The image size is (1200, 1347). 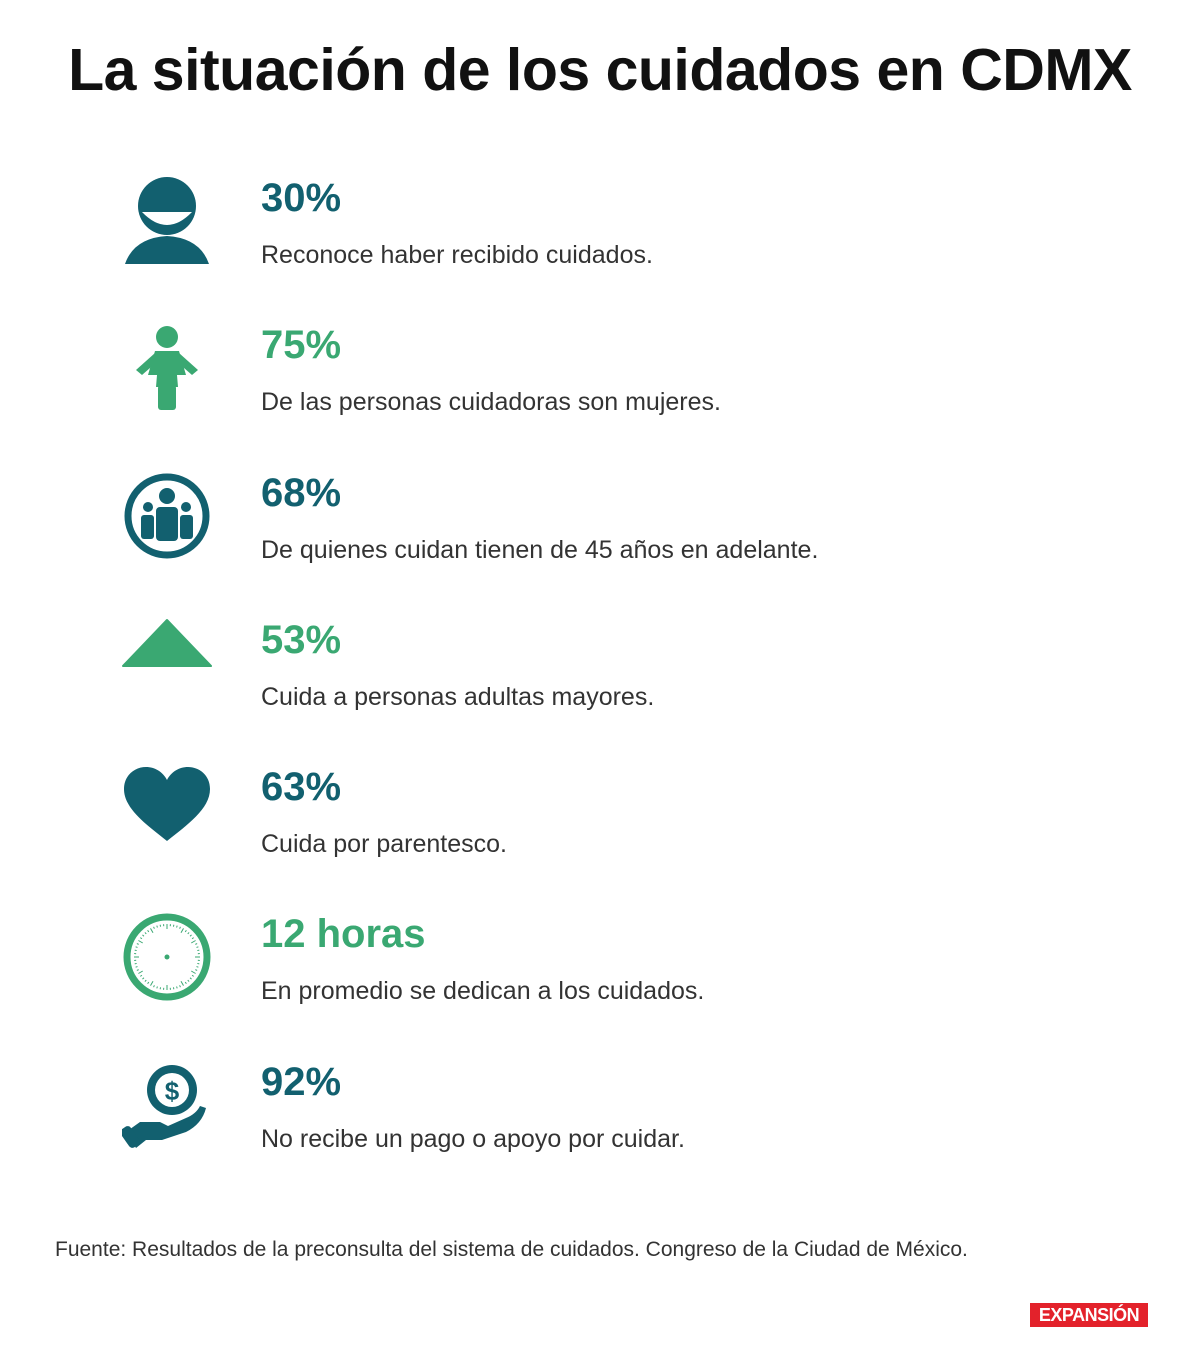 I want to click on money-hand-icon: $, so click(x=167, y=1105).